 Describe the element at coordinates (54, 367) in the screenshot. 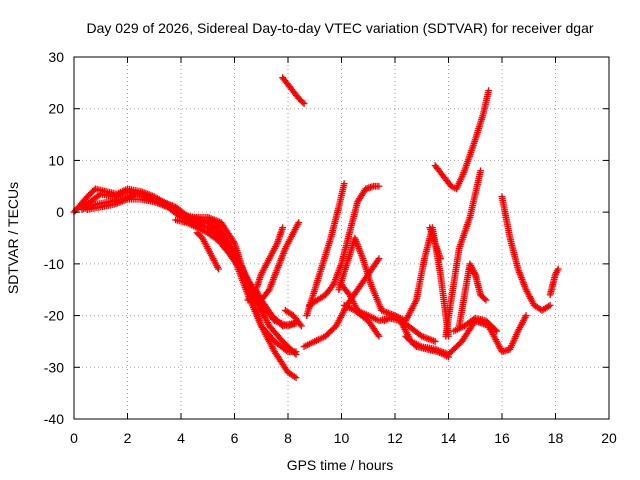

I see `y-tick-label: -30` at that location.